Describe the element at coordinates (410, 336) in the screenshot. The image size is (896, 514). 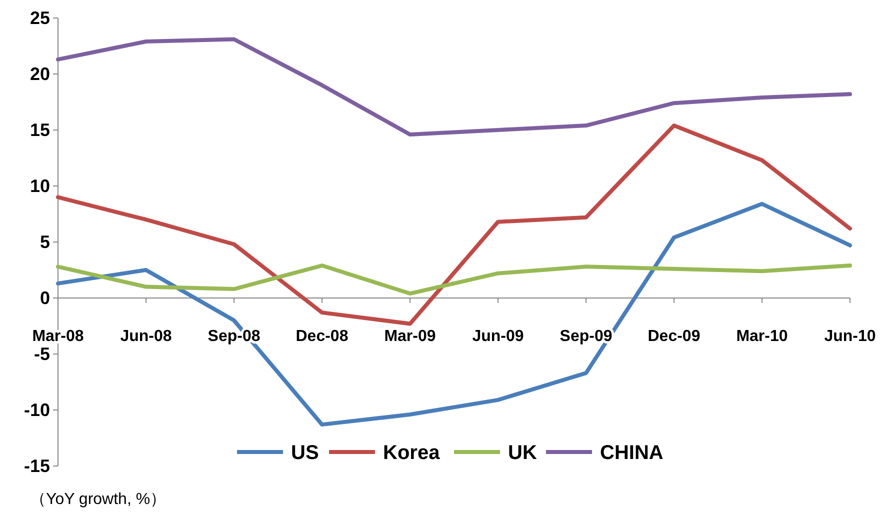
I see `x-tick-label: Mar-09` at that location.